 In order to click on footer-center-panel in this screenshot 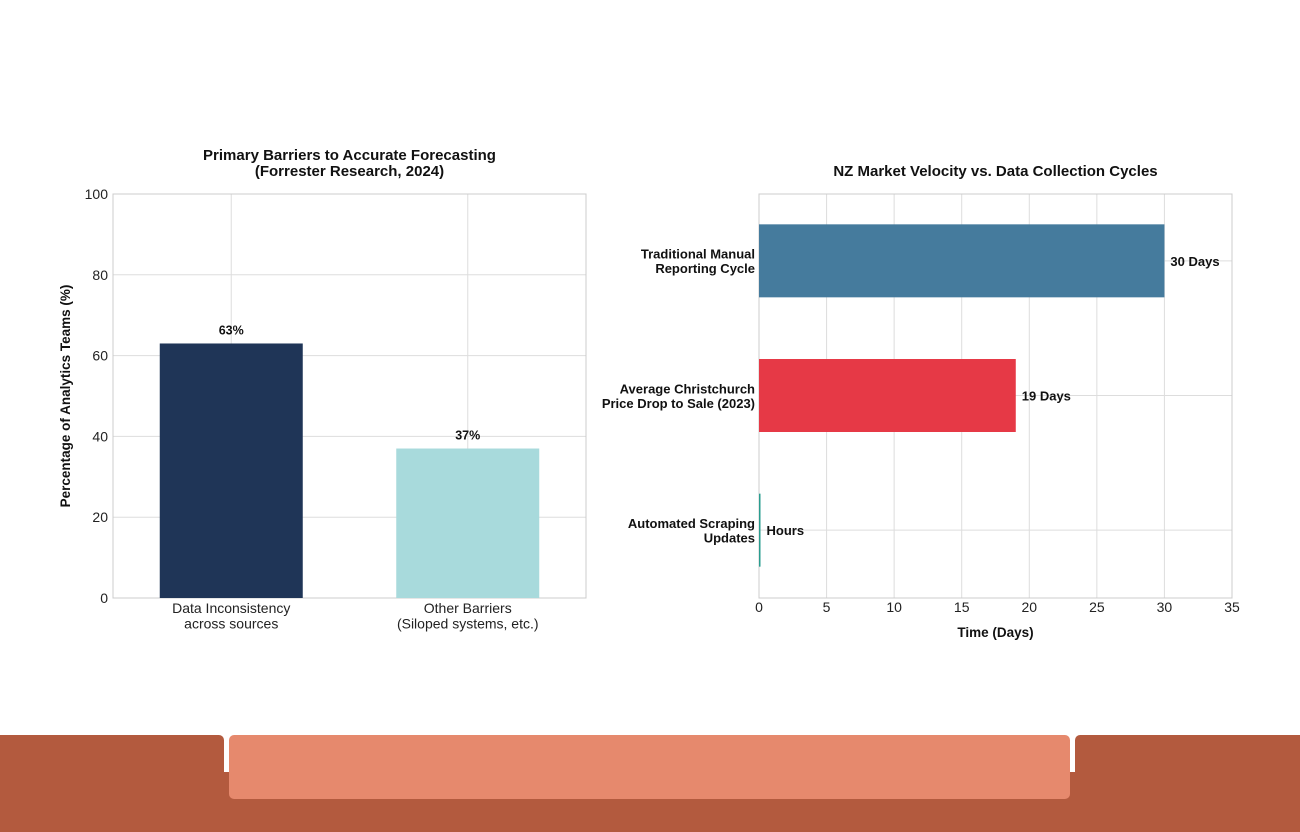, I will do `click(649, 767)`.